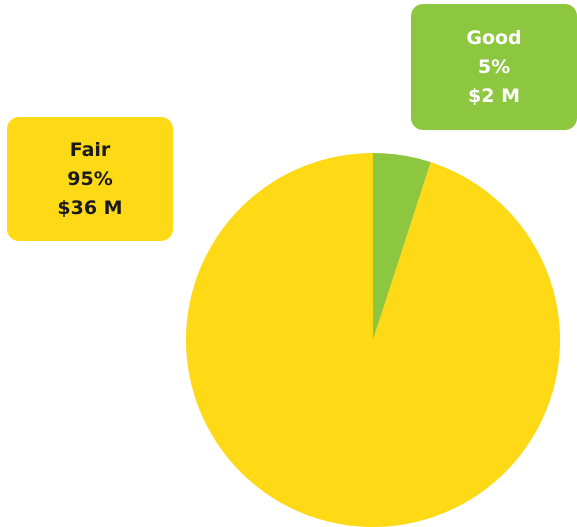 This screenshot has width=577, height=527. I want to click on callout-fair-percent: 95%, so click(90, 178).